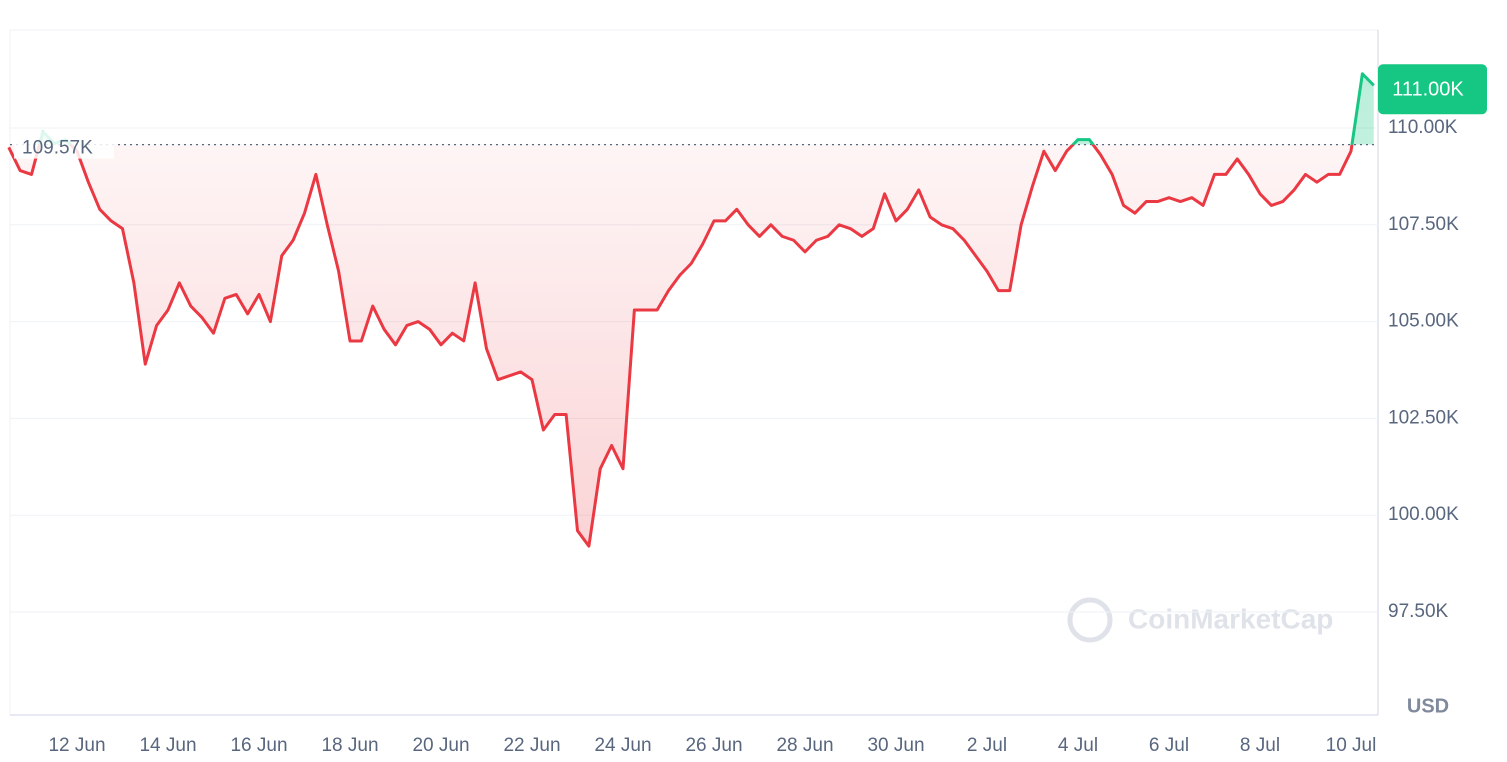 This screenshot has height=762, width=1507. What do you see at coordinates (1423, 224) in the screenshot?
I see `y-tick-label: 107.50K` at bounding box center [1423, 224].